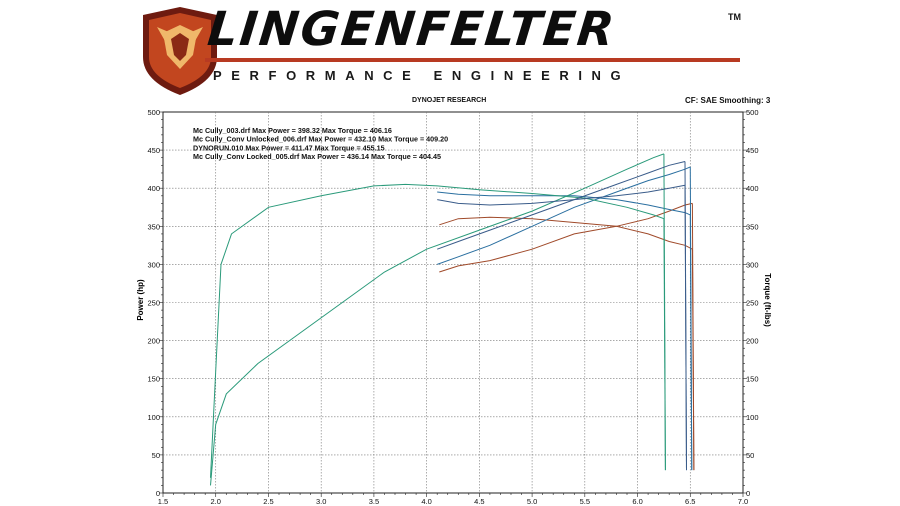 This screenshot has width=900, height=506. I want to click on y-tick-label-right: 450, so click(752, 150).